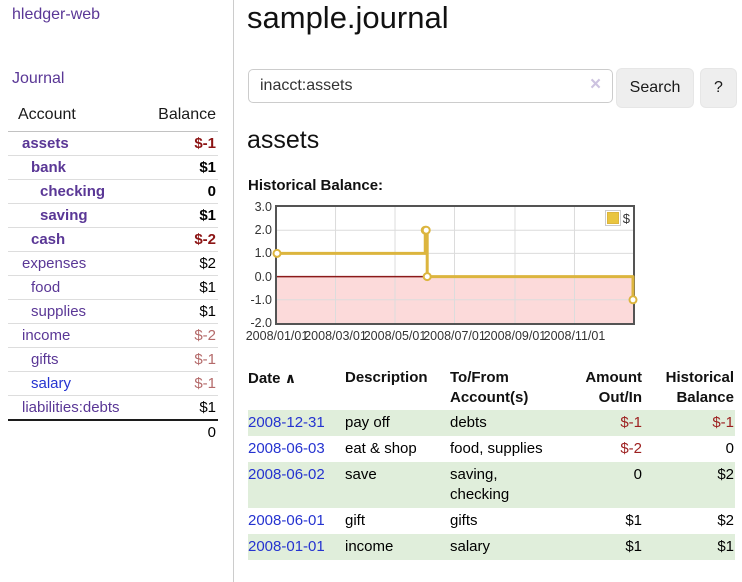 Image resolution: width=742 pixels, height=582 pixels. What do you see at coordinates (59, 311) in the screenshot?
I see `account-link: supplies` at bounding box center [59, 311].